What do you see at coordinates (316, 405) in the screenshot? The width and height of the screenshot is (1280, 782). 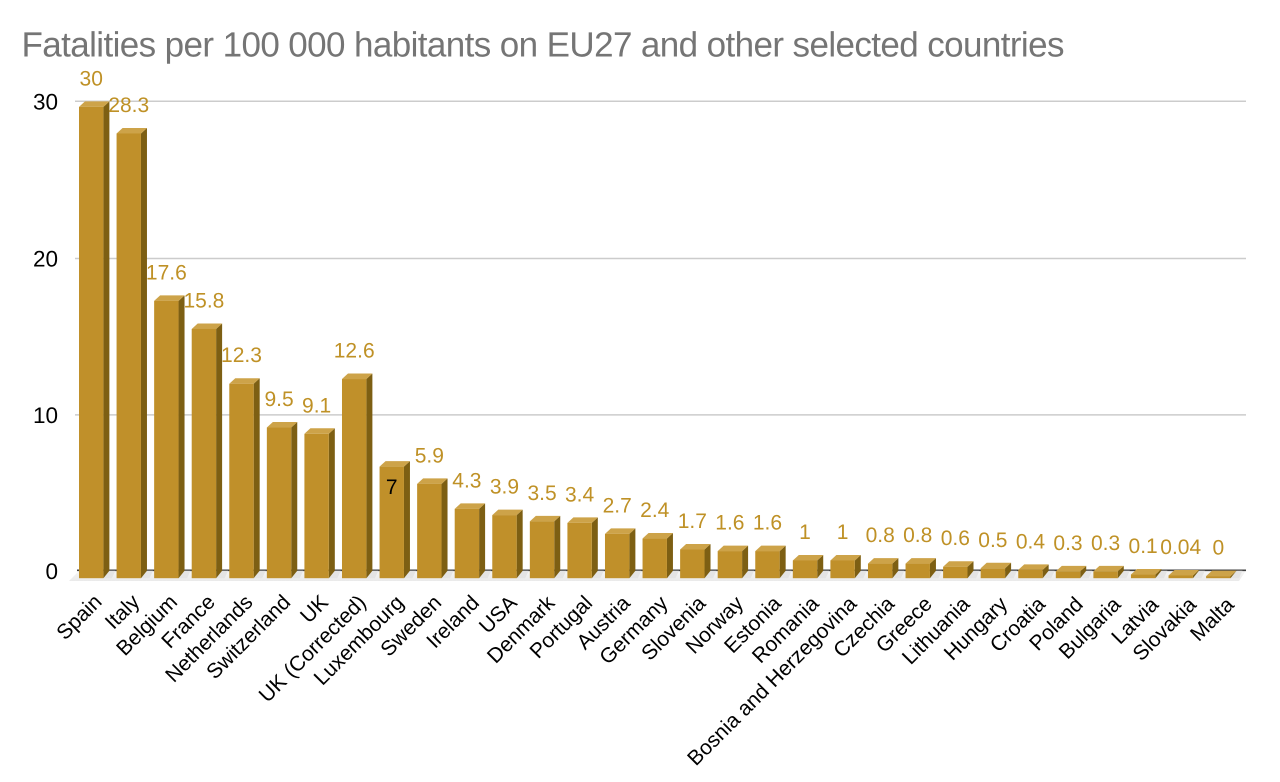 I see `svg-text: 9.1` at bounding box center [316, 405].